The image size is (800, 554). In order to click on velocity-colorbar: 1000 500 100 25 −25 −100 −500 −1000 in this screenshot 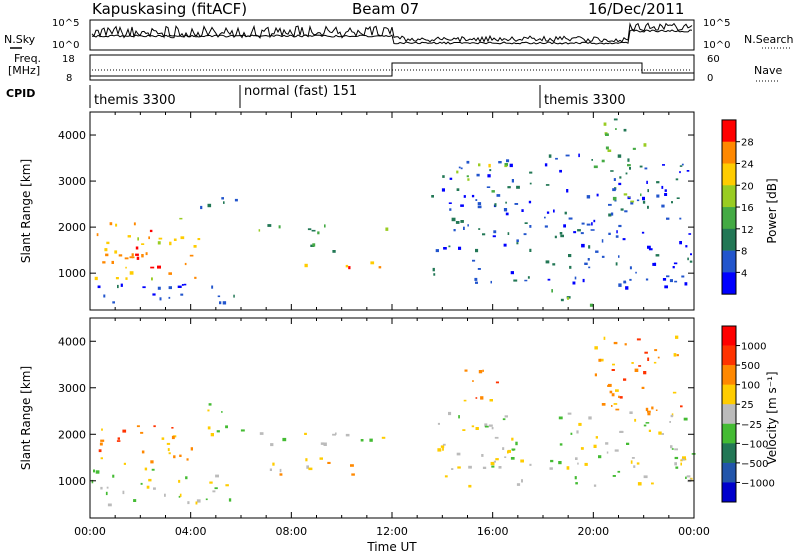, I will do `click(748, 414)`.